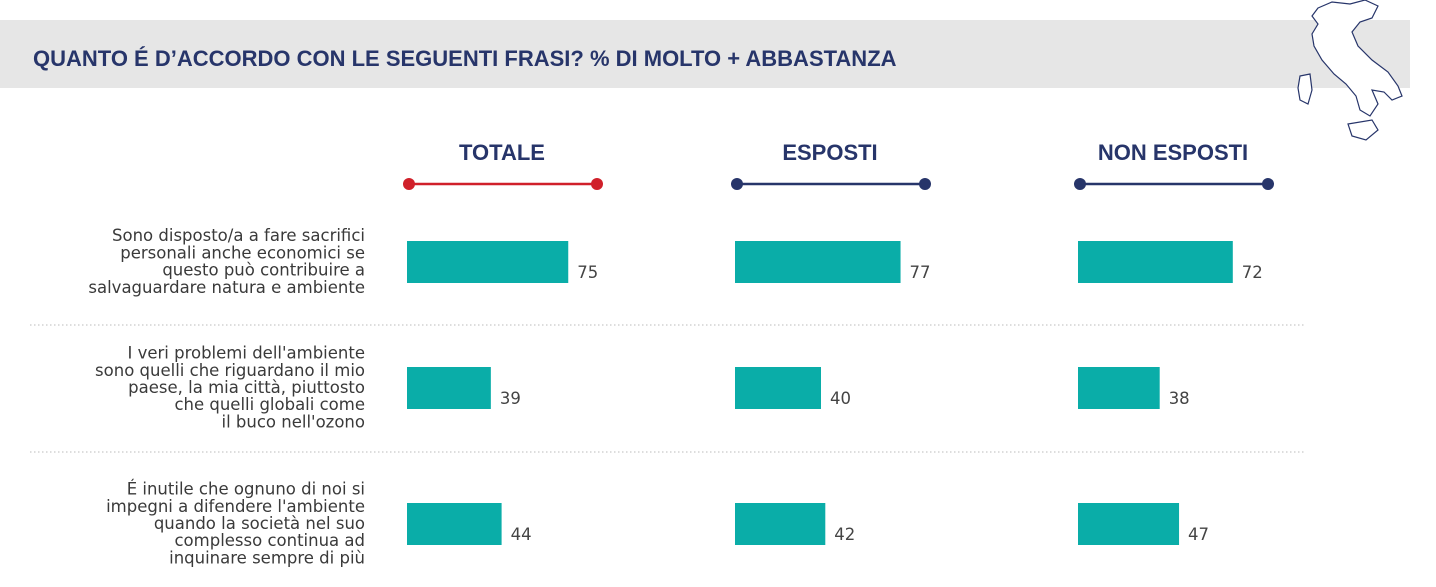 This screenshot has width=1436, height=587. I want to click on category-label: Sono disposto/a a fare sacrifici, so click(238, 235).